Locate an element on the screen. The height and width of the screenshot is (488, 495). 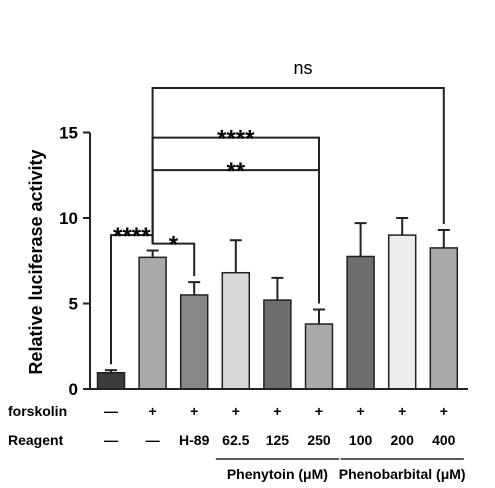
group-label: Phenobarbital (μM) is located at coordinates (402, 474).